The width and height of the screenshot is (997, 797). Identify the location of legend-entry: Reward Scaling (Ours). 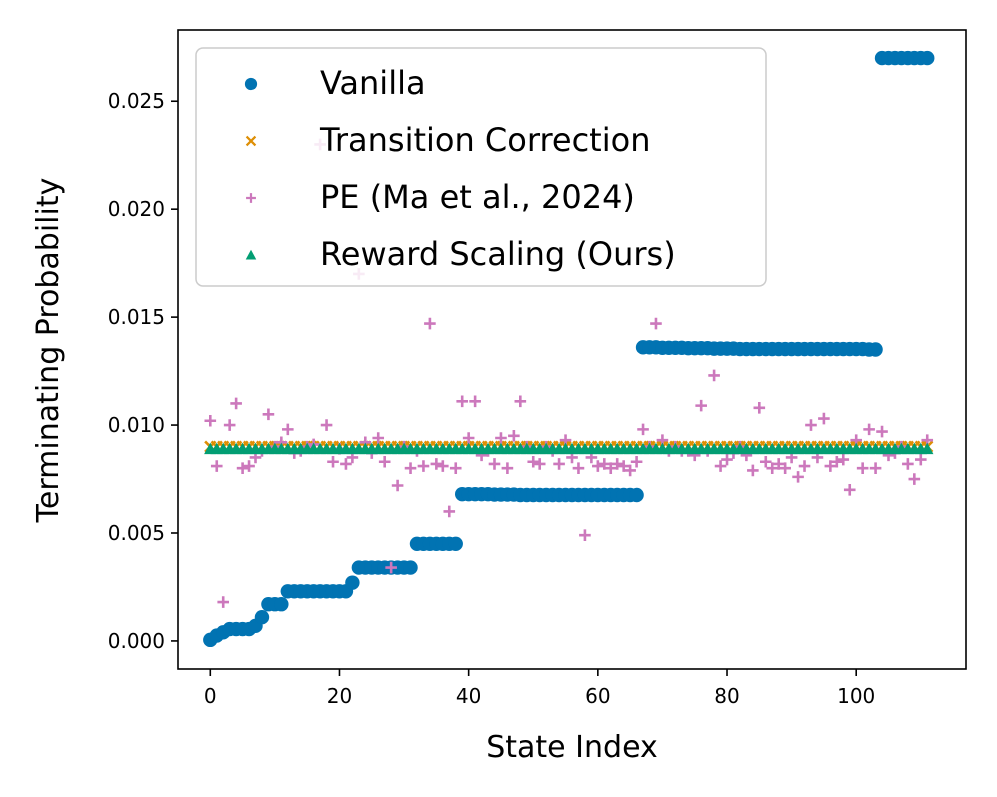
(460, 254).